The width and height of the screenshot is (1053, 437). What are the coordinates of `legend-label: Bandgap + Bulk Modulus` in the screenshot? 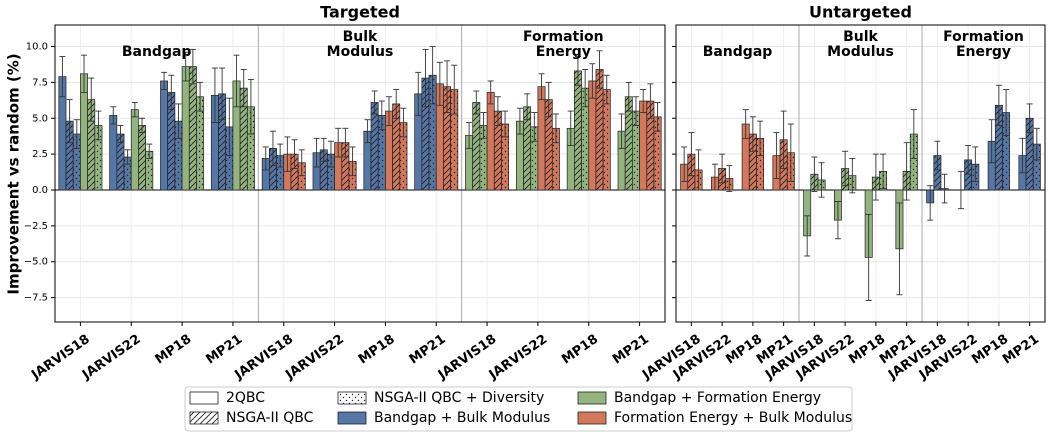 It's located at (462, 418).